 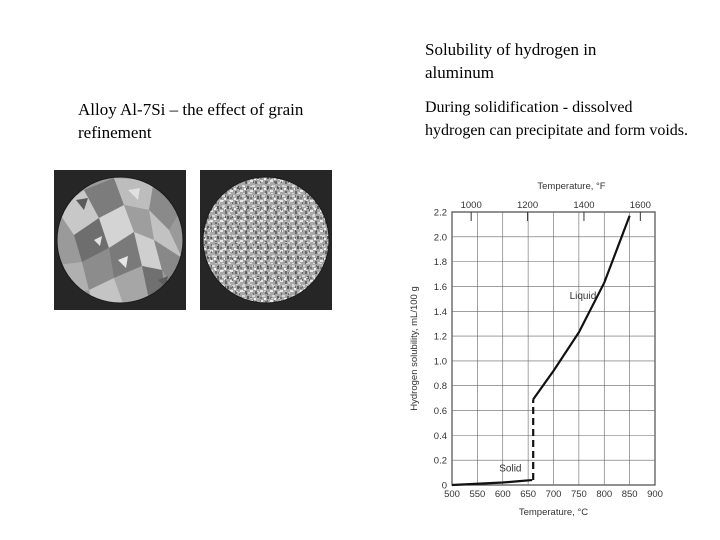 What do you see at coordinates (440, 312) in the screenshot?
I see `y-tick-label: 1.4` at bounding box center [440, 312].